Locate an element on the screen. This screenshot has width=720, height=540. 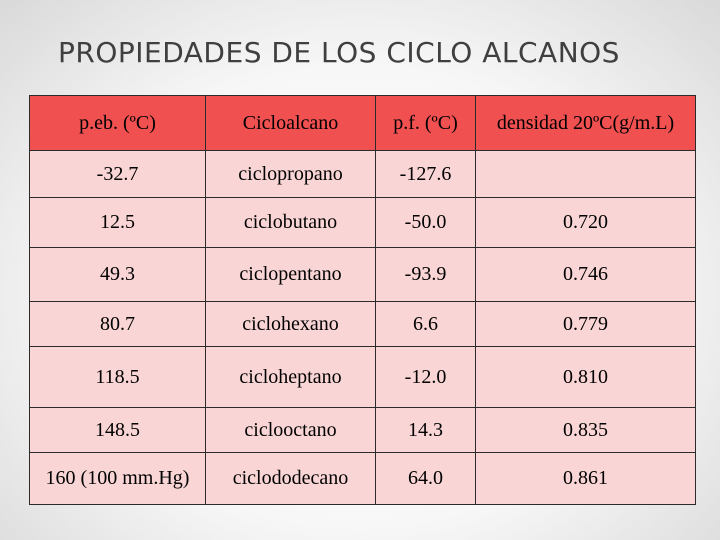
melting-point-cell: -50.0 is located at coordinates (425, 222).